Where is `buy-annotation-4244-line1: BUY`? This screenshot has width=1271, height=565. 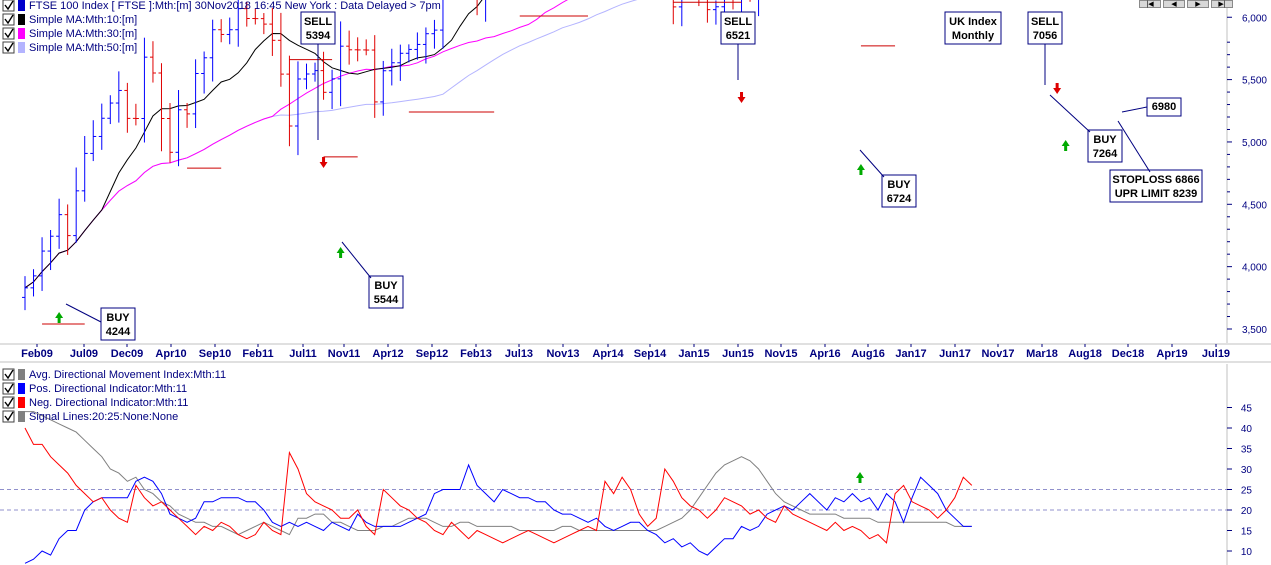
buy-annotation-4244-line1: BUY is located at coordinates (118, 318).